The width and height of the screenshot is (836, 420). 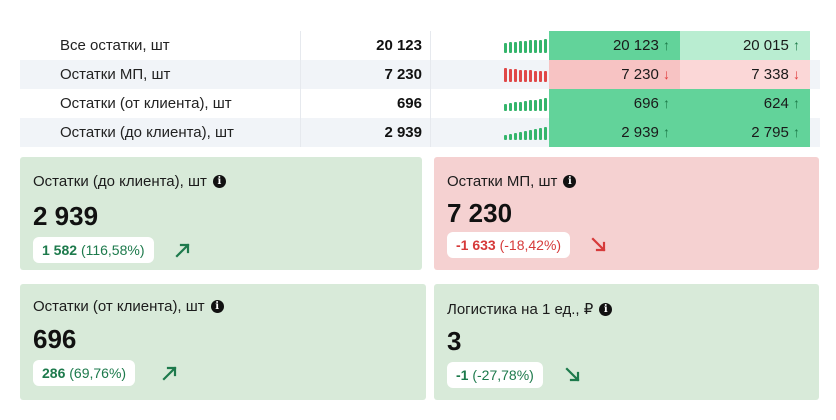 I want to click on delta-value: -1 633, so click(x=476, y=245).